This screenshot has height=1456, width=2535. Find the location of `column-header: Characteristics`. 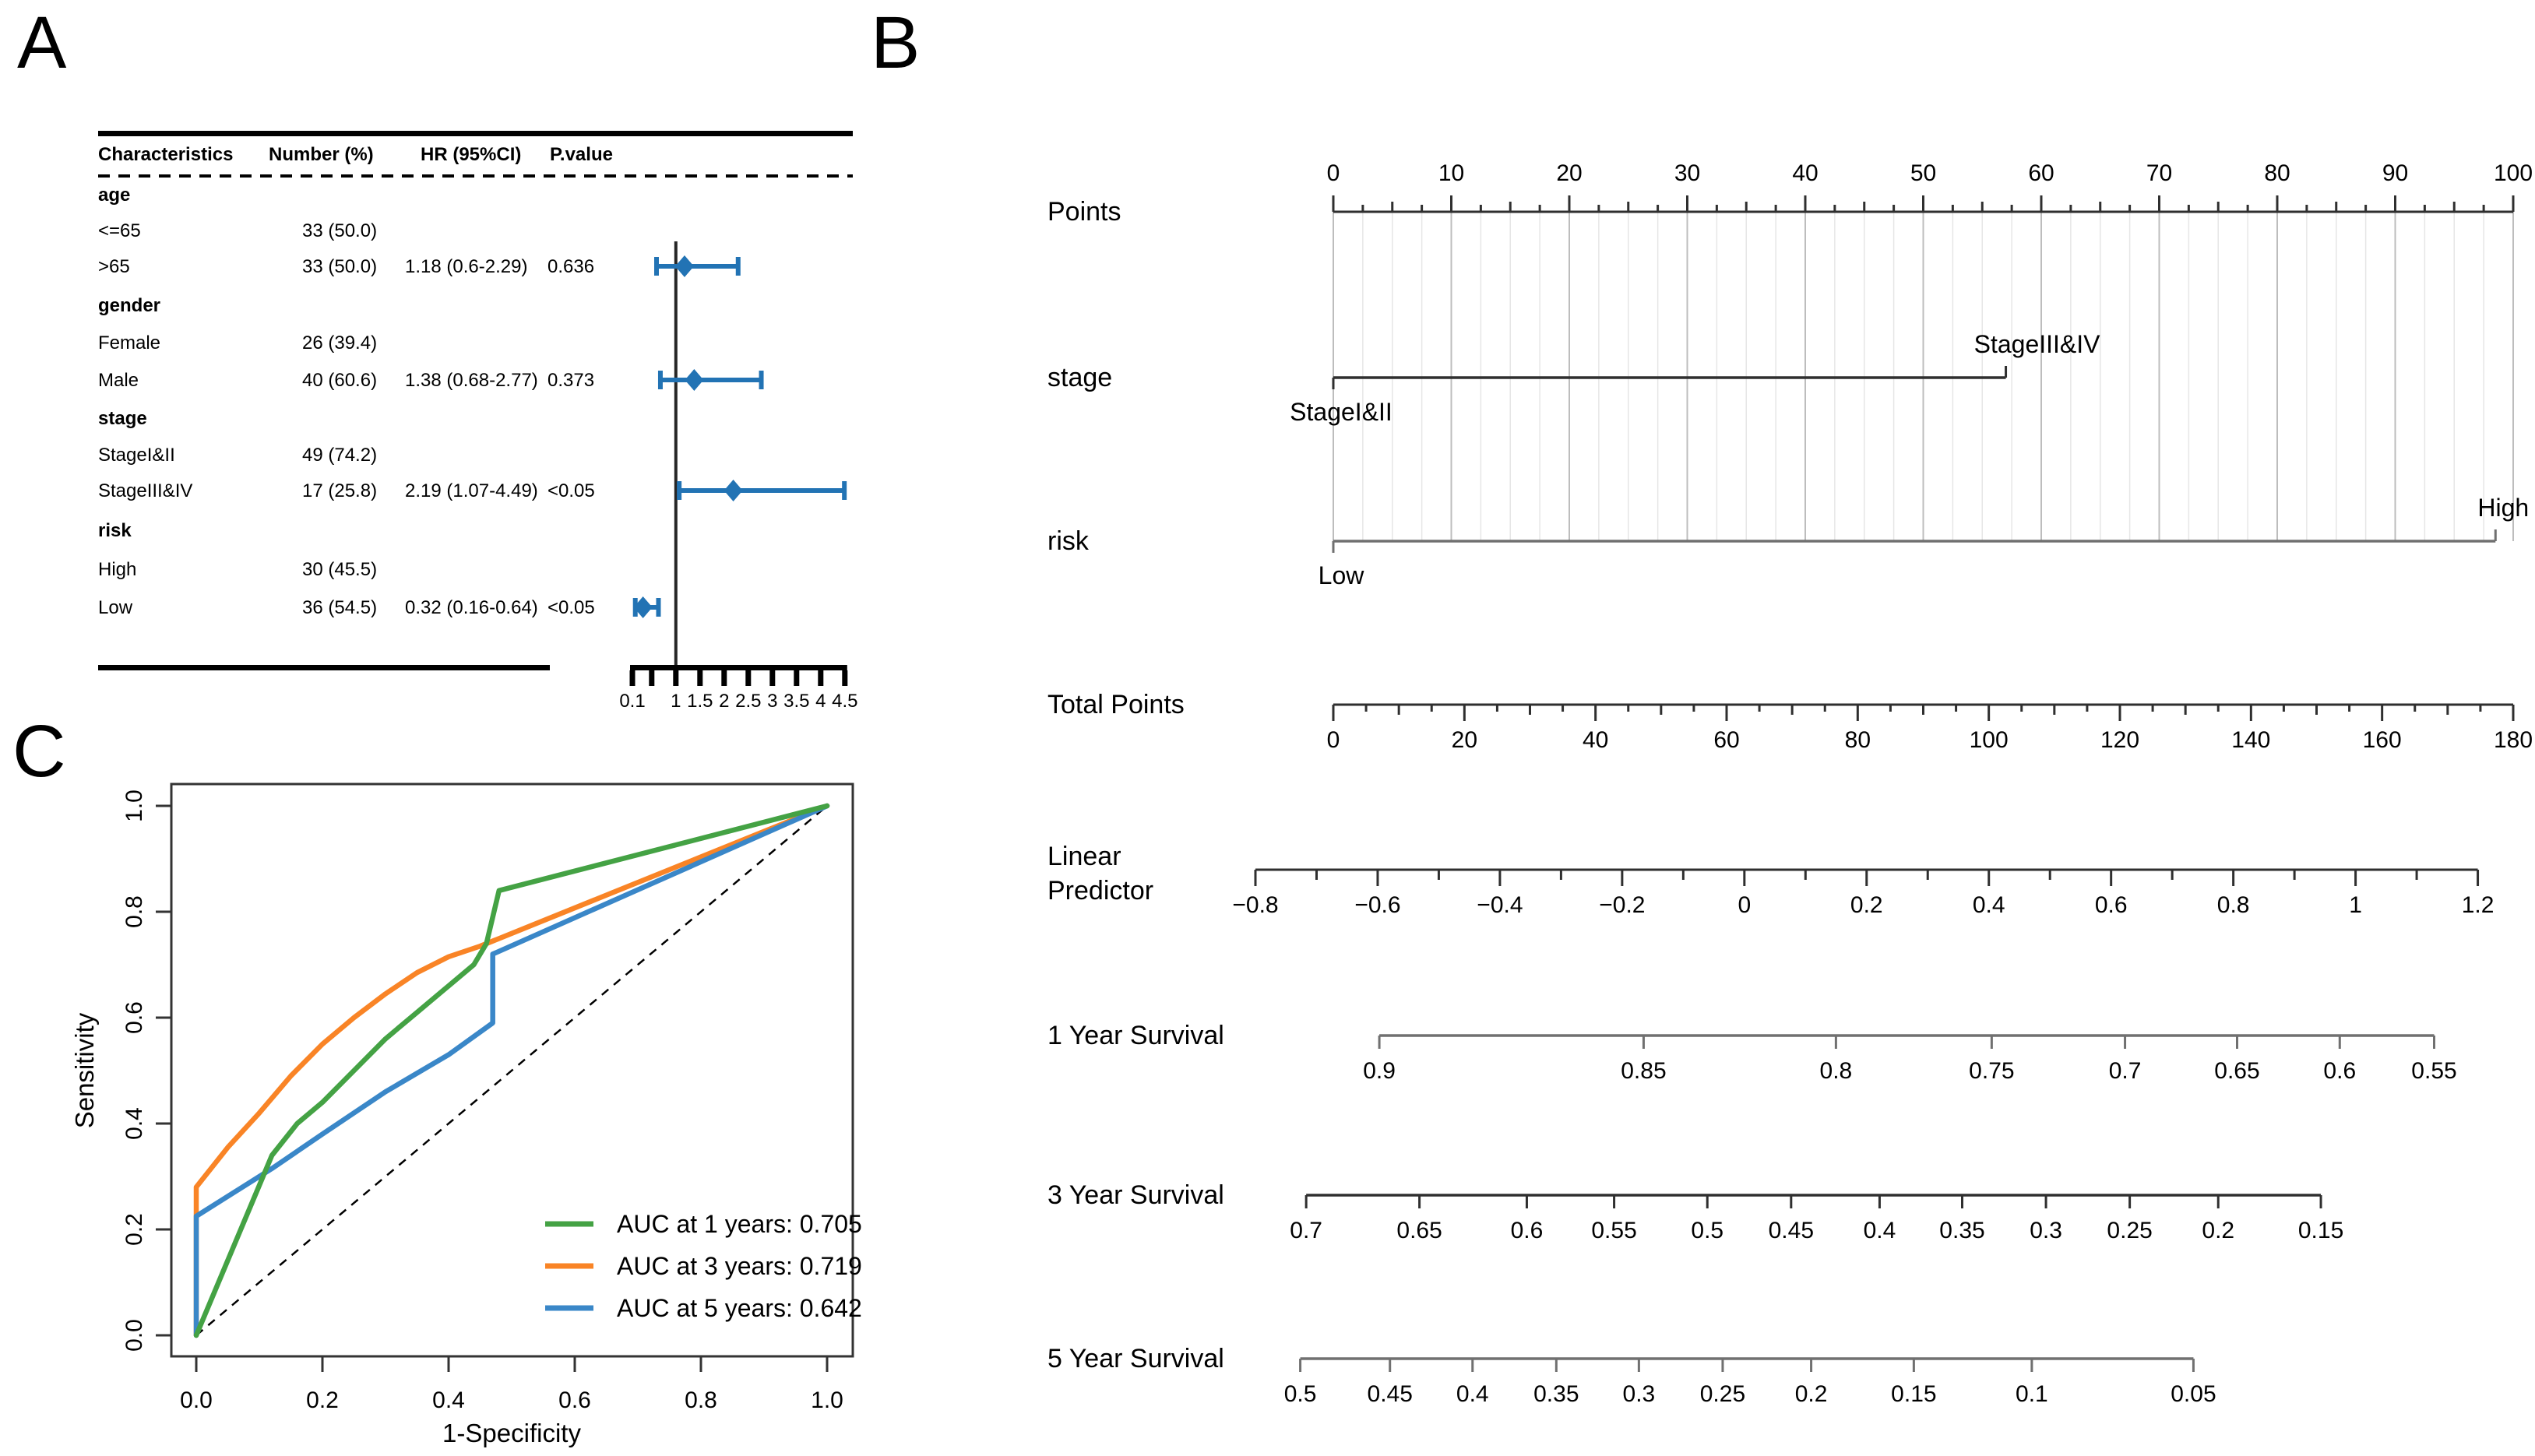

column-header: Characteristics is located at coordinates (165, 154).